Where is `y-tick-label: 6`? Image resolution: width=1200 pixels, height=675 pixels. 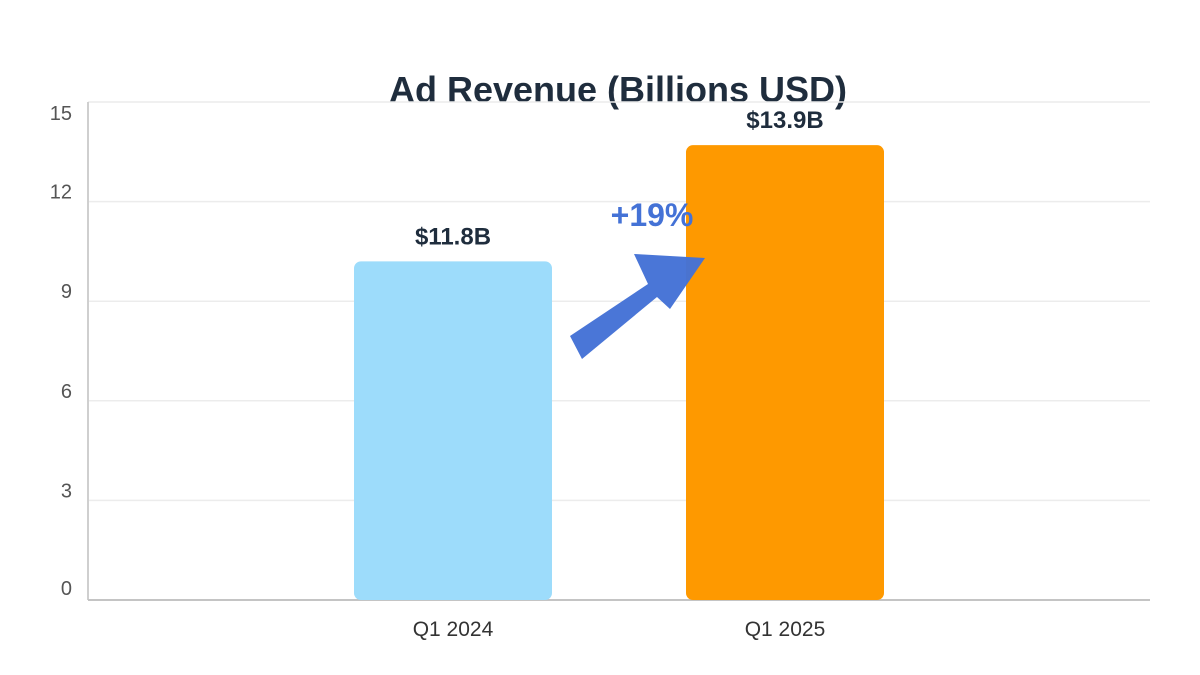 y-tick-label: 6 is located at coordinates (66, 392).